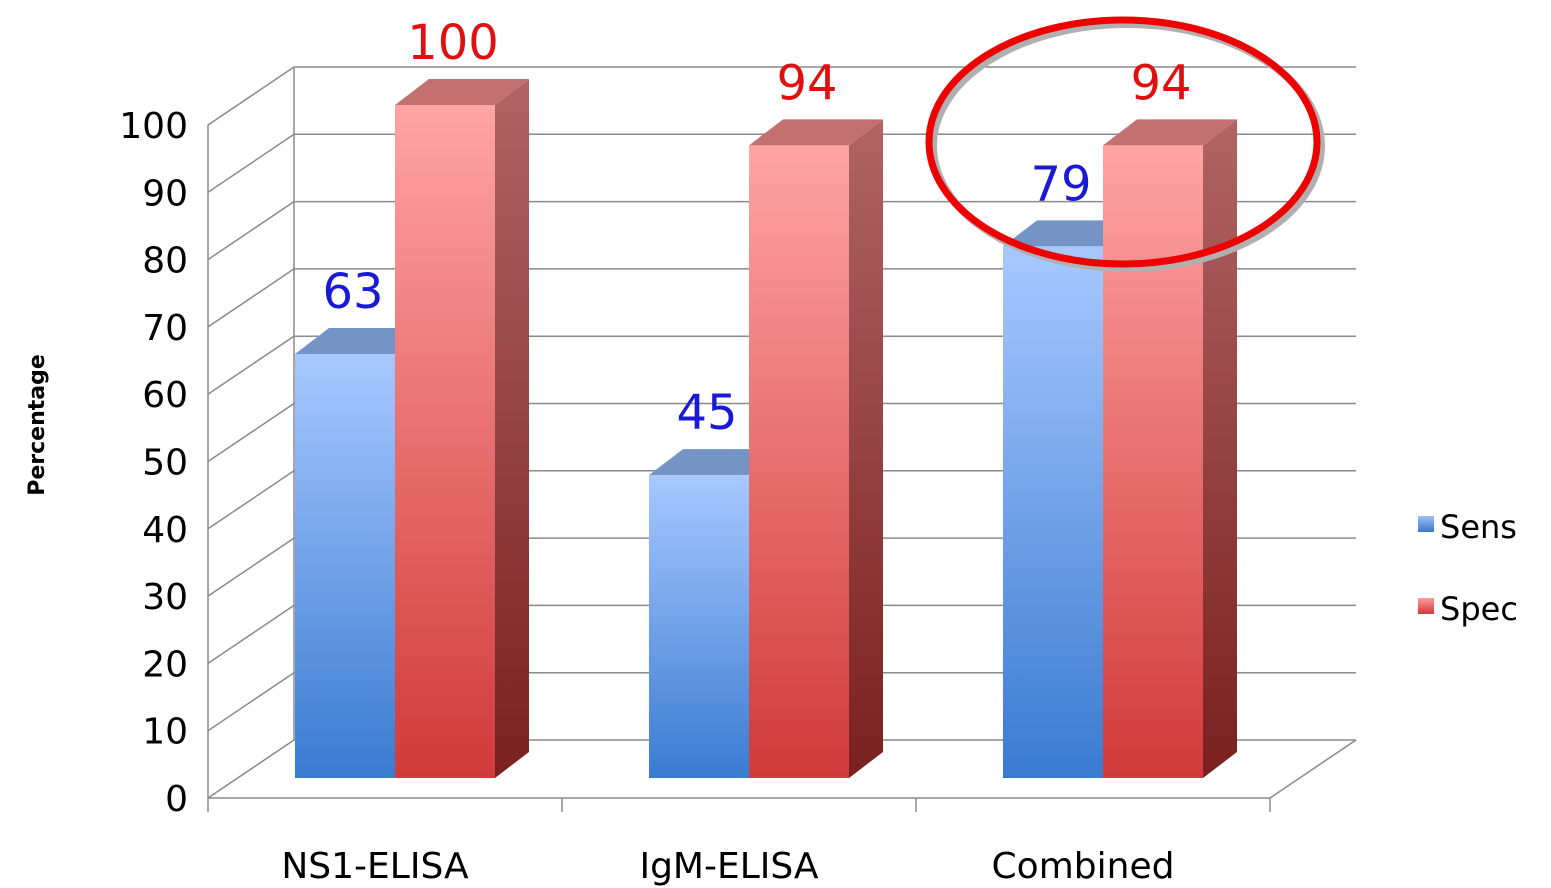 The image size is (1551, 888). I want to click on x-tick-label: NS1-ELISA, so click(375, 866).